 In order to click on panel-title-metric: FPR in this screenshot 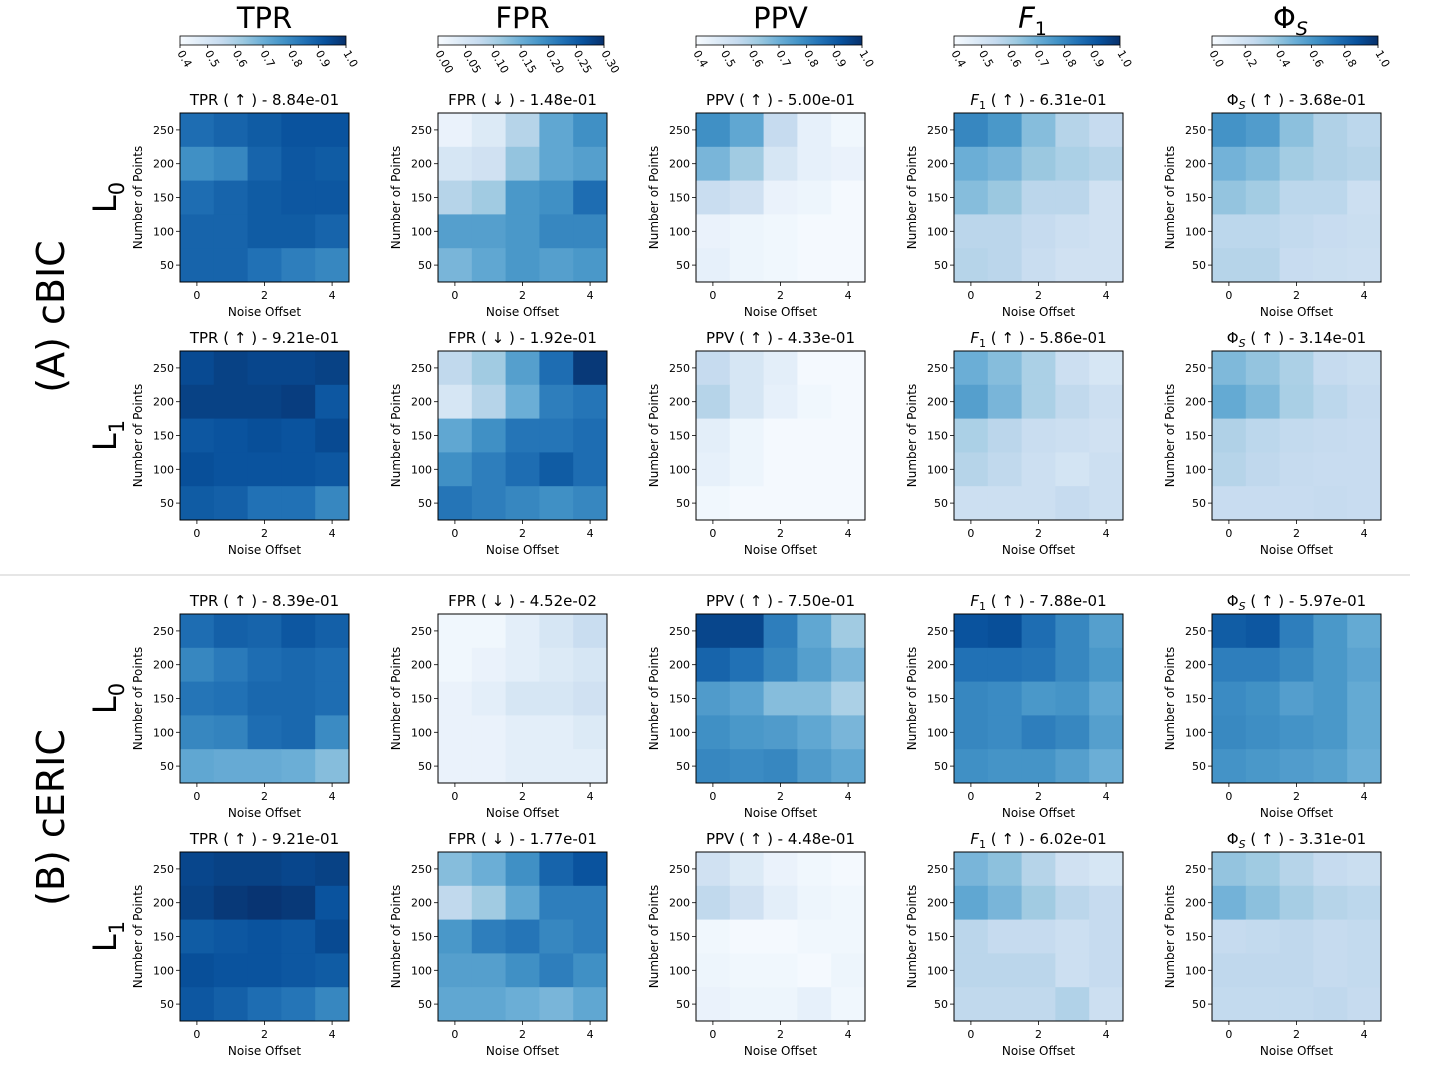, I will do `click(462, 839)`.